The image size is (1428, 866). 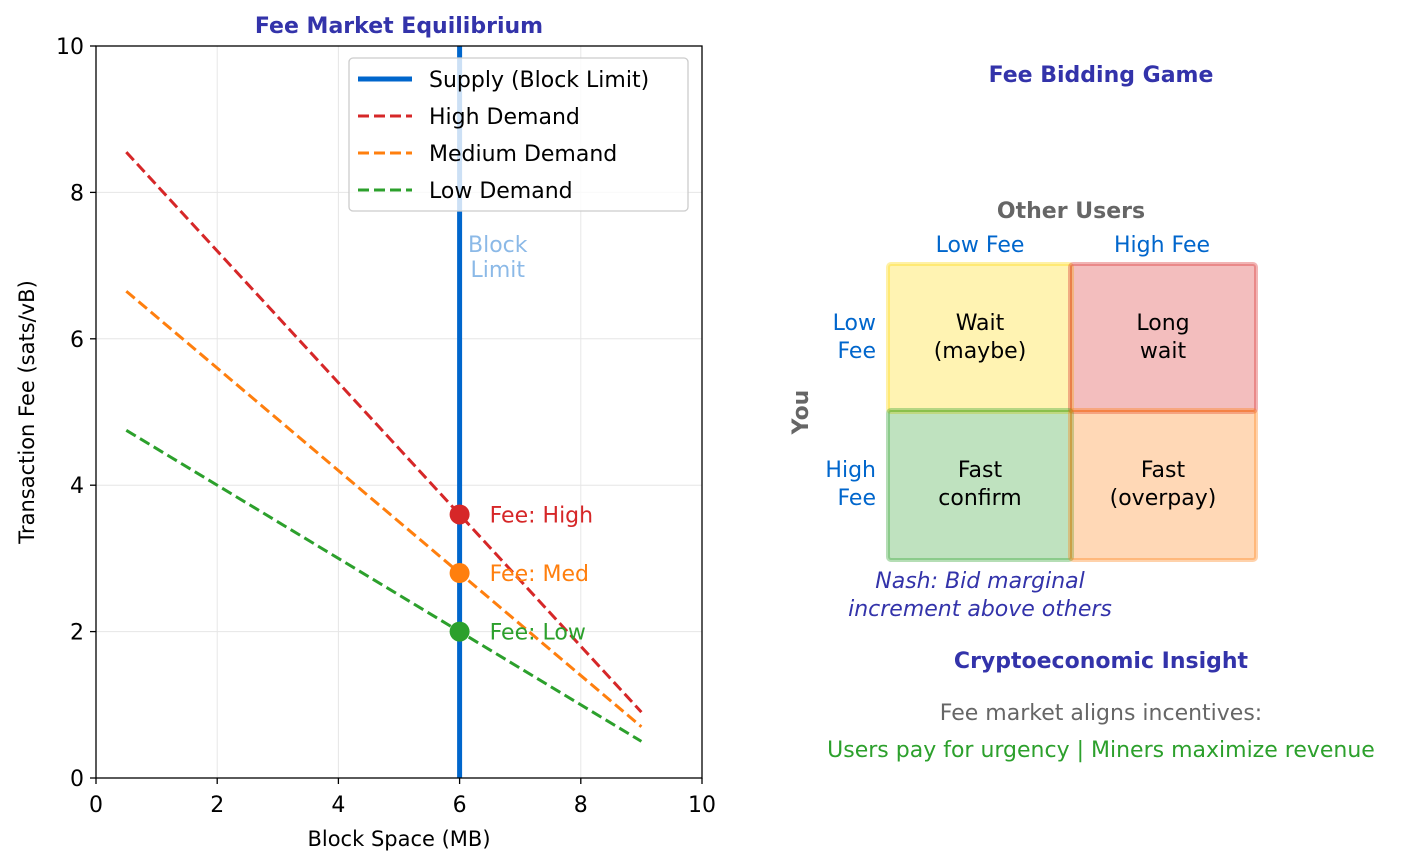 I want to click on text-line: Limit, so click(x=498, y=270).